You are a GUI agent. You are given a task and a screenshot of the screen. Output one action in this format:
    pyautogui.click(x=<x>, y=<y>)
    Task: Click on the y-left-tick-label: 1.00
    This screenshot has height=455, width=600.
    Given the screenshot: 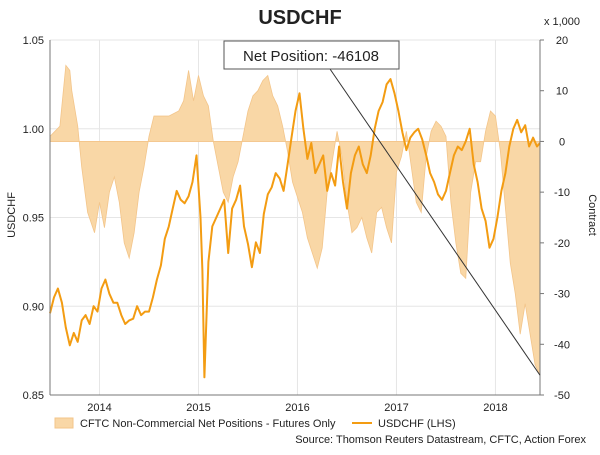 What is the action you would take?
    pyautogui.click(x=33, y=130)
    